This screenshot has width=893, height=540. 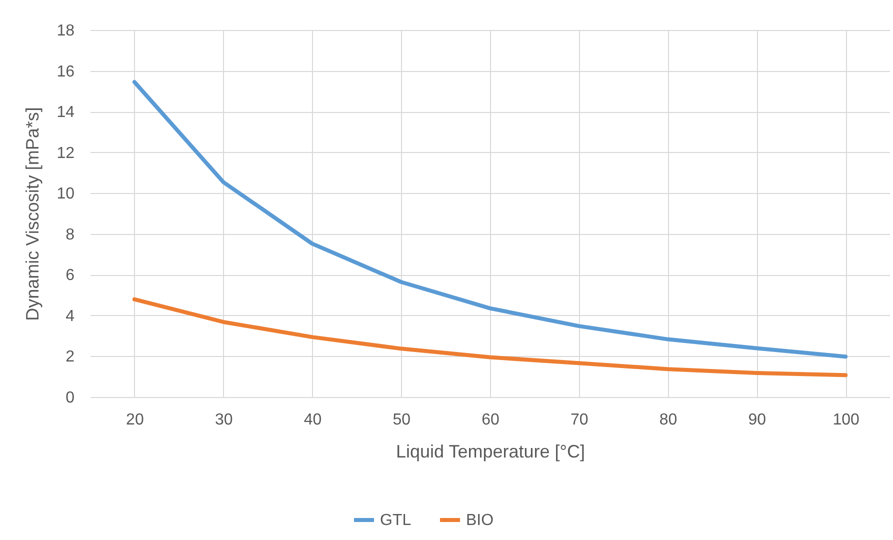 What do you see at coordinates (490, 337) in the screenshot?
I see `line-series` at bounding box center [490, 337].